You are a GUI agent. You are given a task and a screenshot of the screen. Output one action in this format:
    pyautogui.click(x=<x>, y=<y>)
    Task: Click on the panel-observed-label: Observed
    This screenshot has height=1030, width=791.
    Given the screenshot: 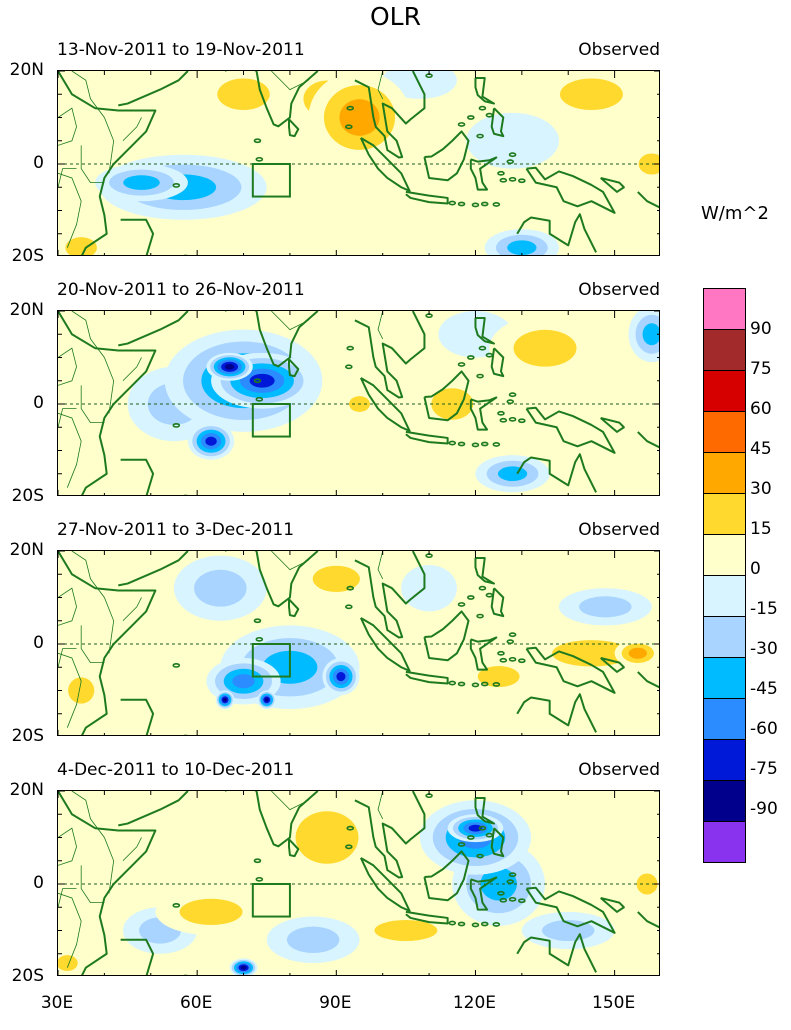 What is the action you would take?
    pyautogui.click(x=619, y=770)
    